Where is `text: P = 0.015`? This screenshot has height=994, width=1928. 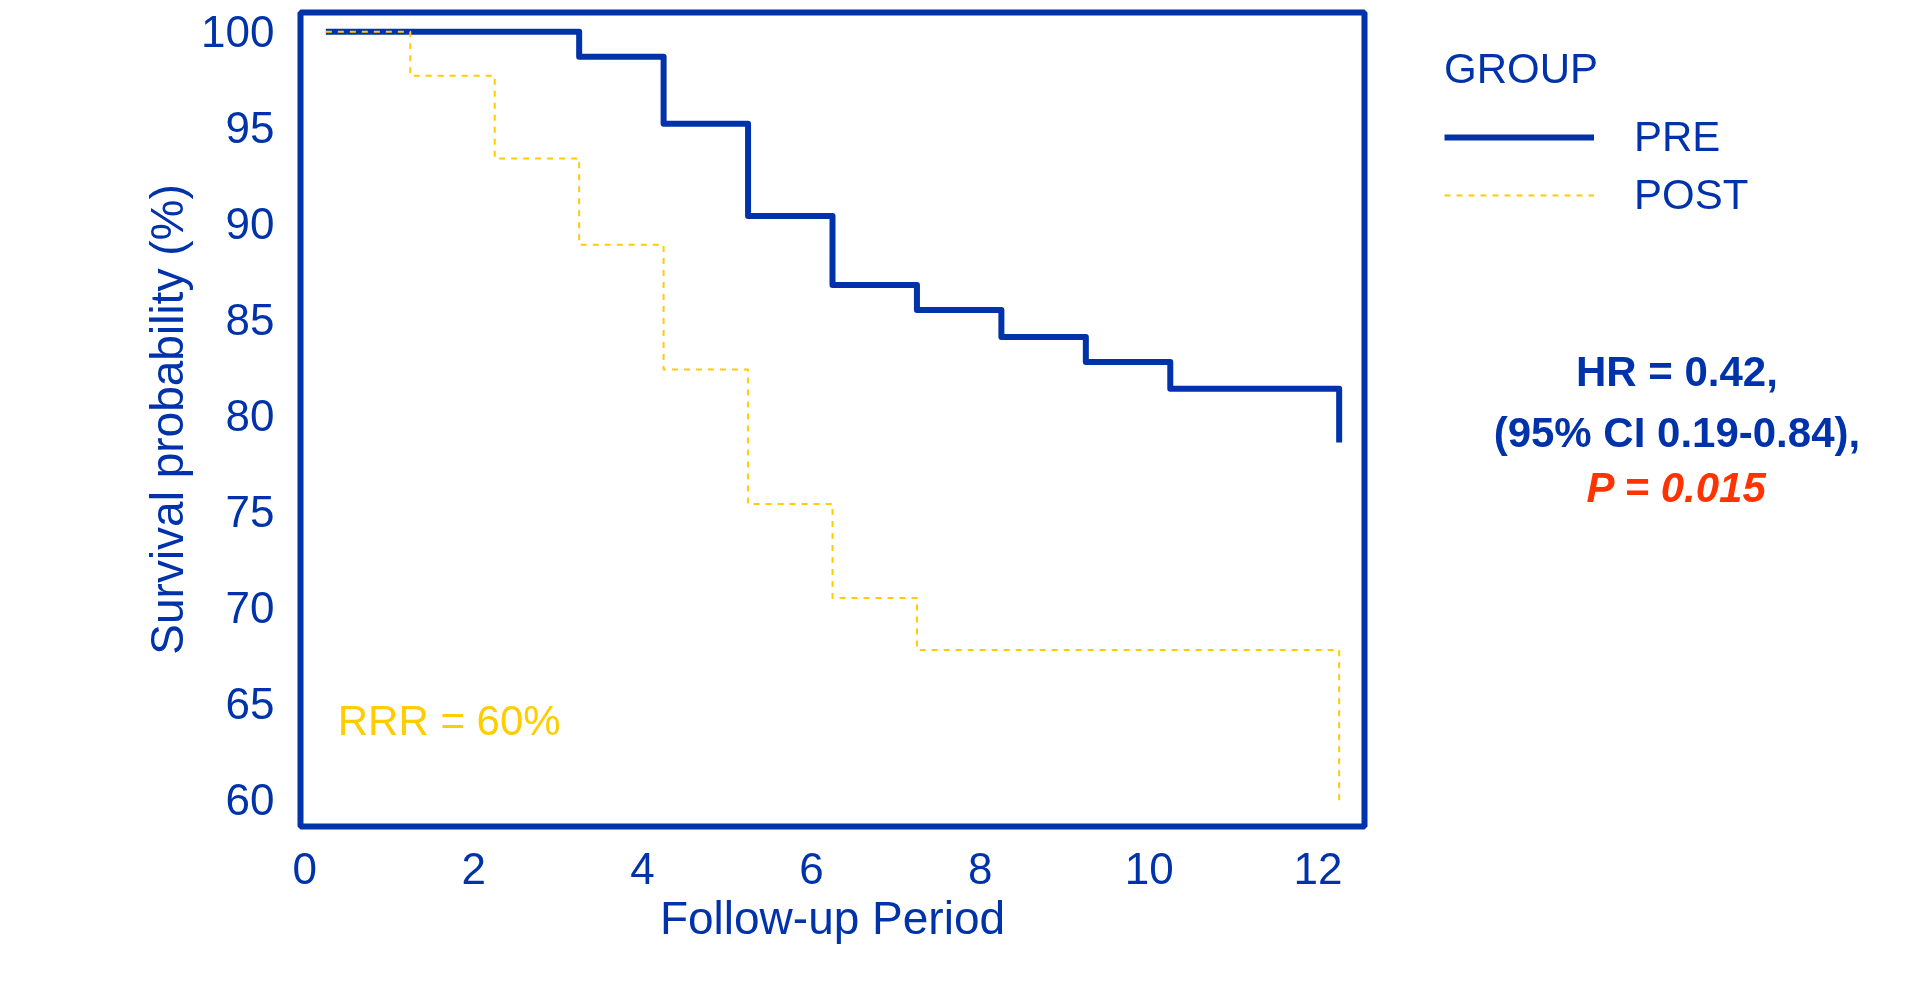 text: P = 0.015 is located at coordinates (1676, 487).